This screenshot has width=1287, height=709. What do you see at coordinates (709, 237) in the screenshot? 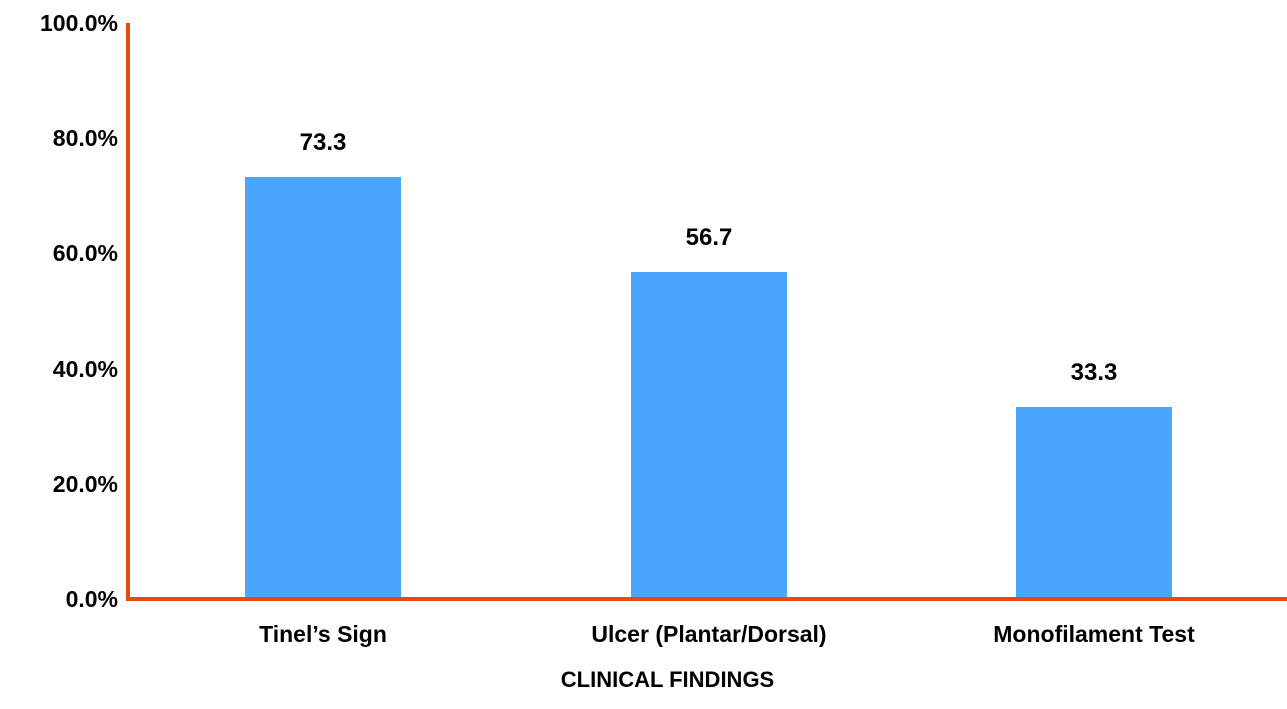
I see `bar-value-label: 56.7` at bounding box center [709, 237].